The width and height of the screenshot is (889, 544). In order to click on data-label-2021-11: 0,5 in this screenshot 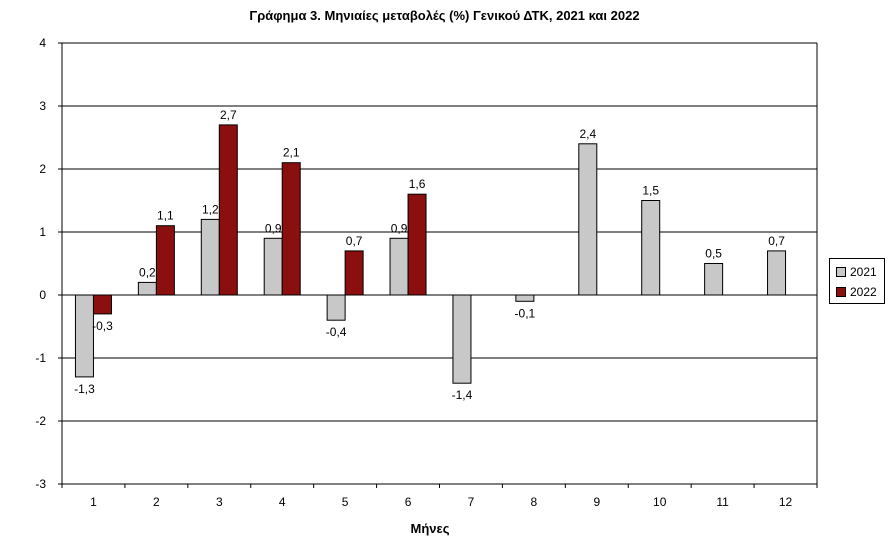, I will do `click(713, 254)`.